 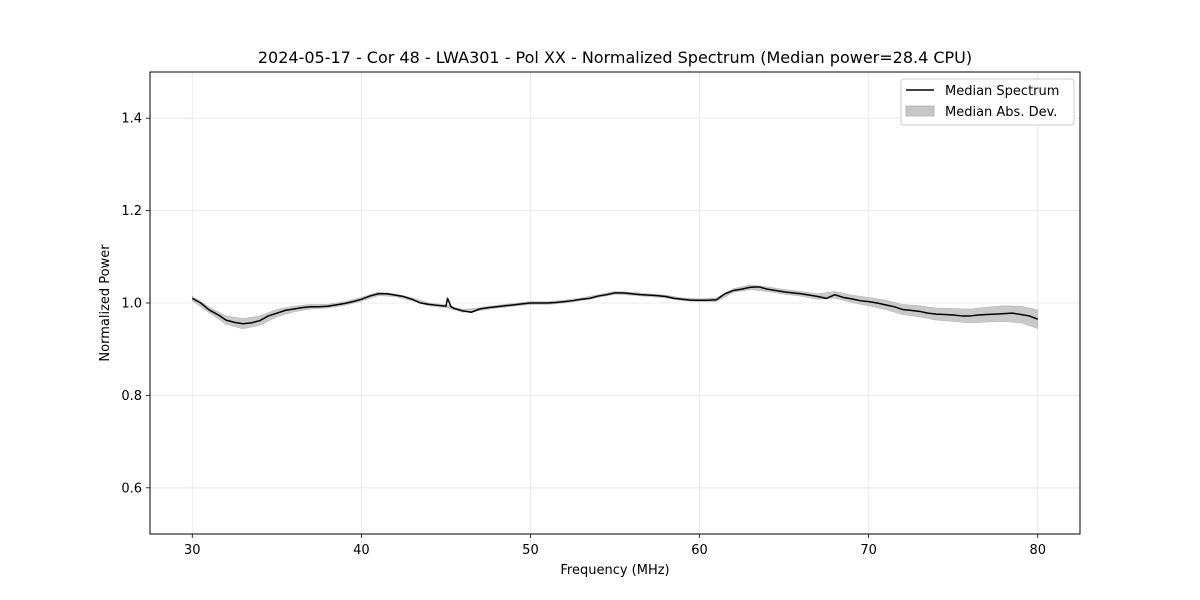 What do you see at coordinates (131, 119) in the screenshot?
I see `y-tick-label: 1.4` at bounding box center [131, 119].